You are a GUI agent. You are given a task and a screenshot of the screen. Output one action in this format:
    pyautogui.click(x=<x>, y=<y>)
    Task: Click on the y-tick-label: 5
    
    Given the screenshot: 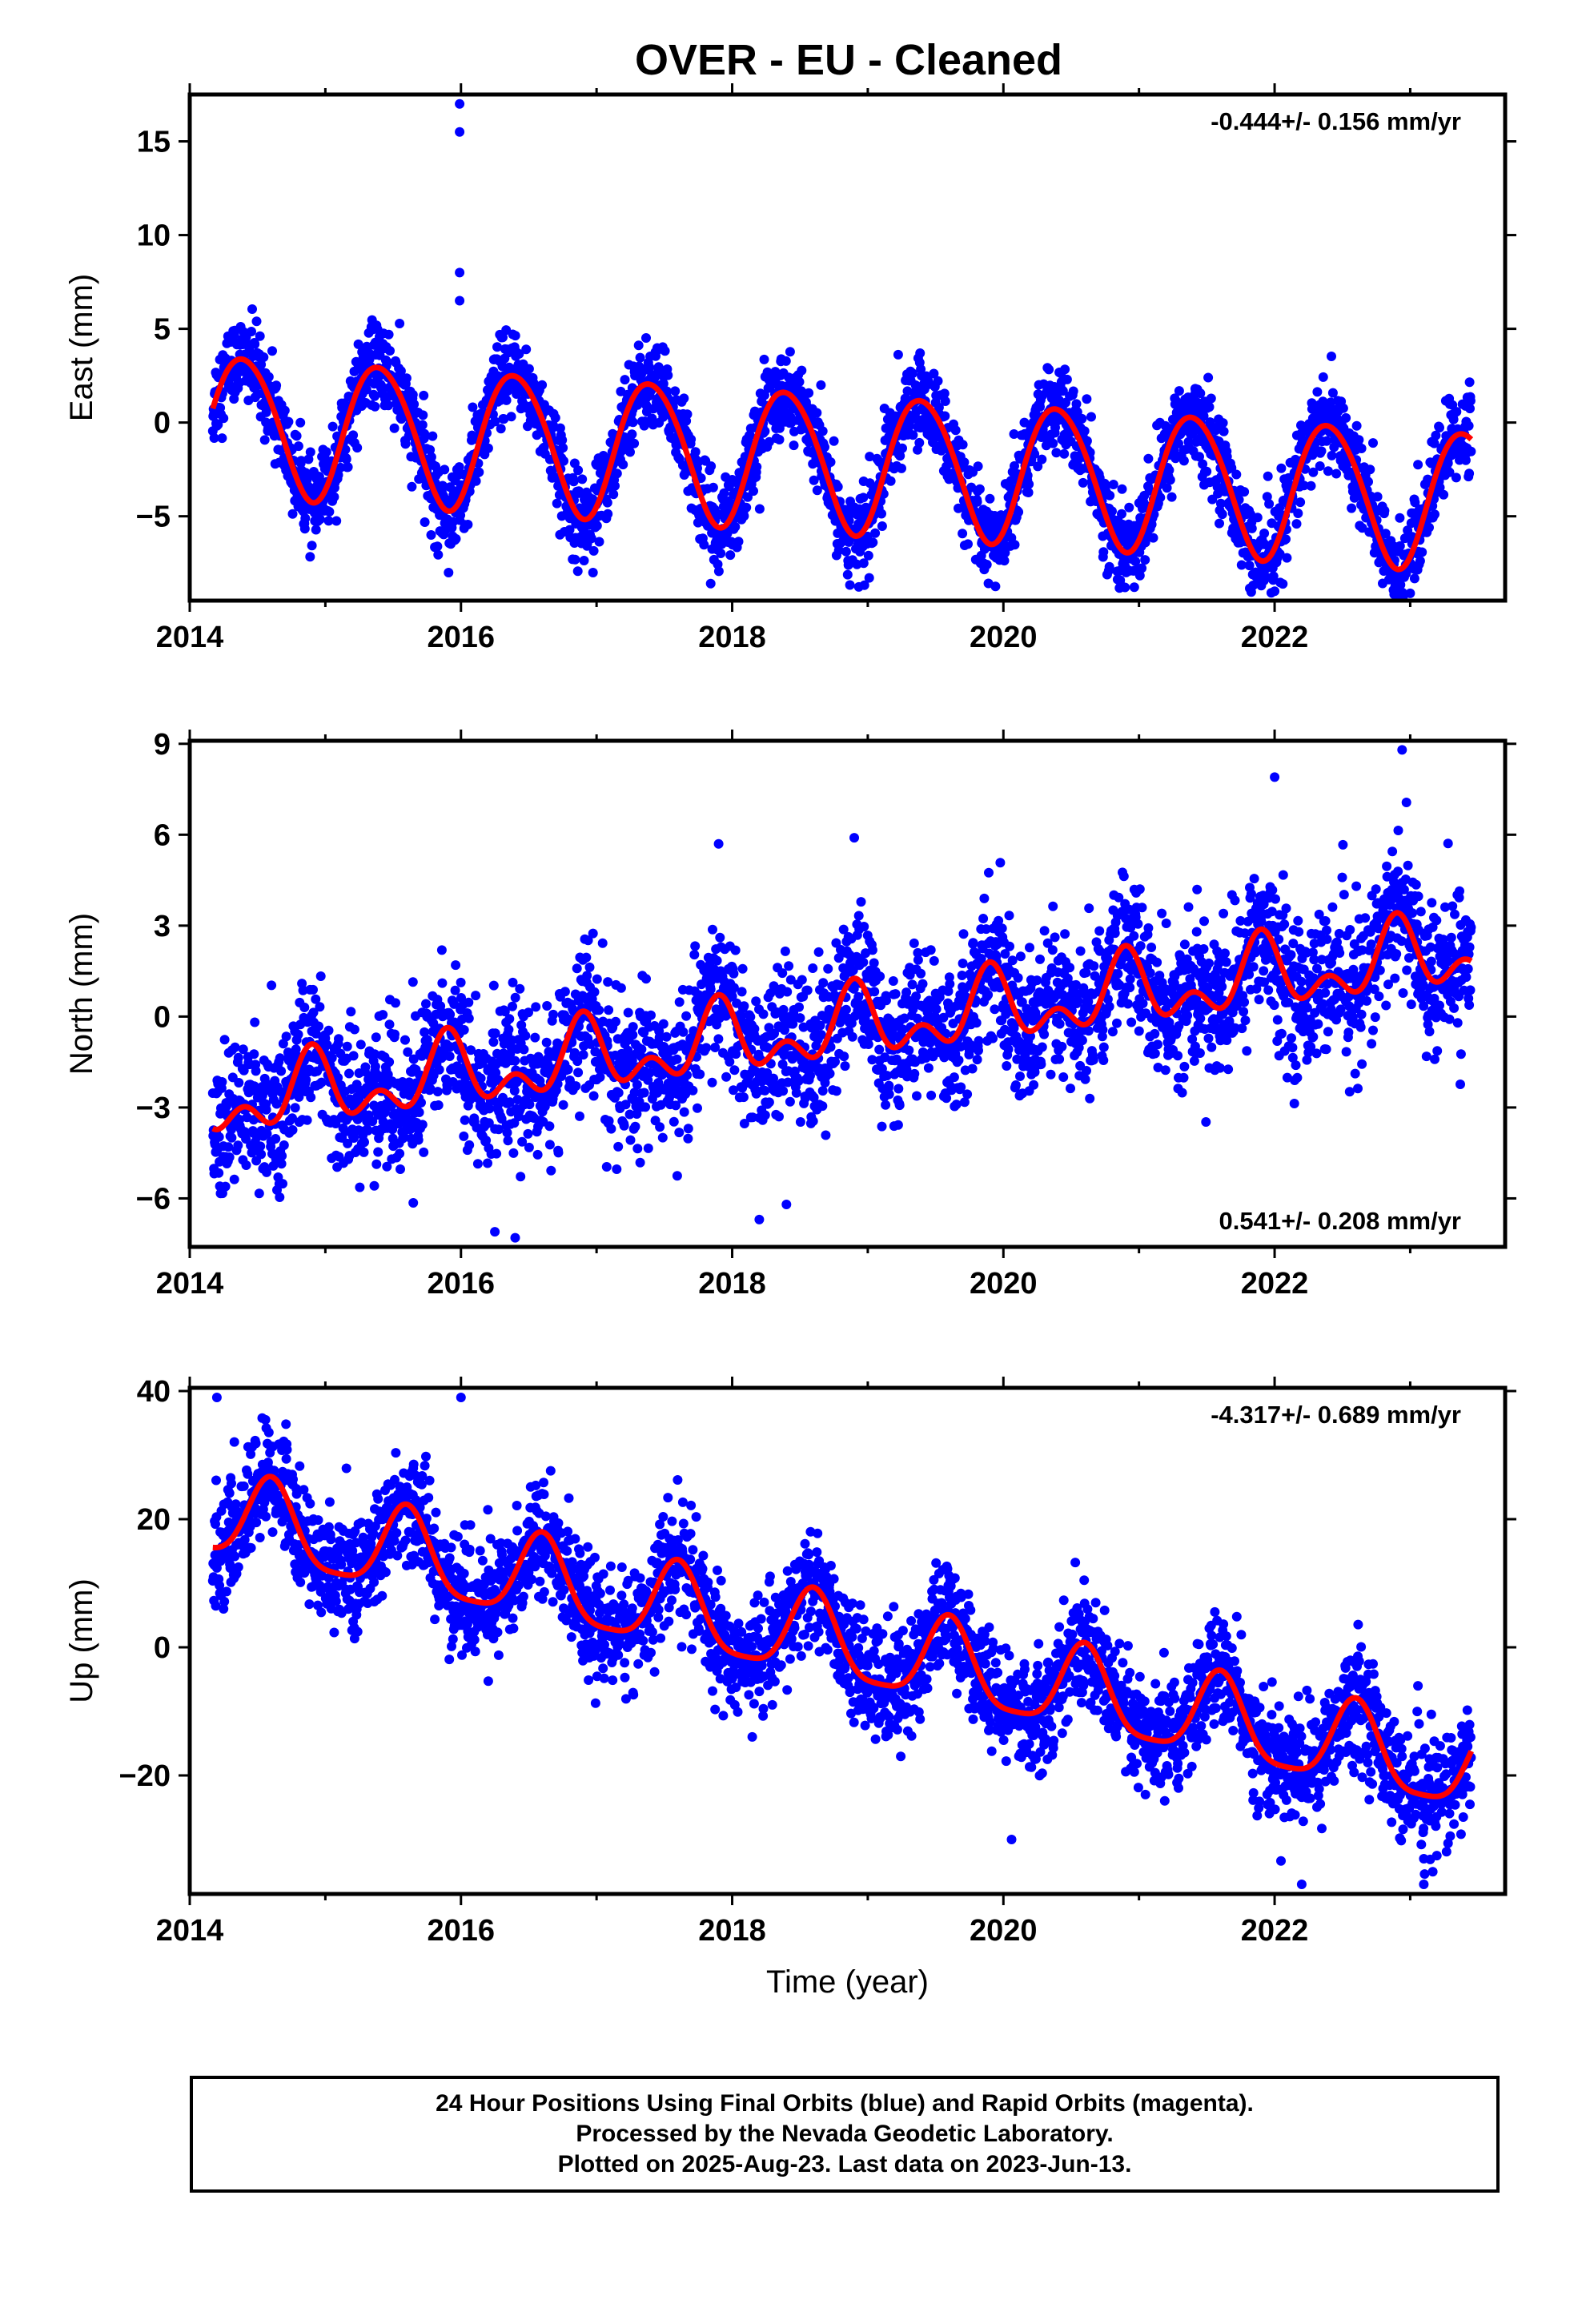 What is the action you would take?
    pyautogui.click(x=162, y=330)
    